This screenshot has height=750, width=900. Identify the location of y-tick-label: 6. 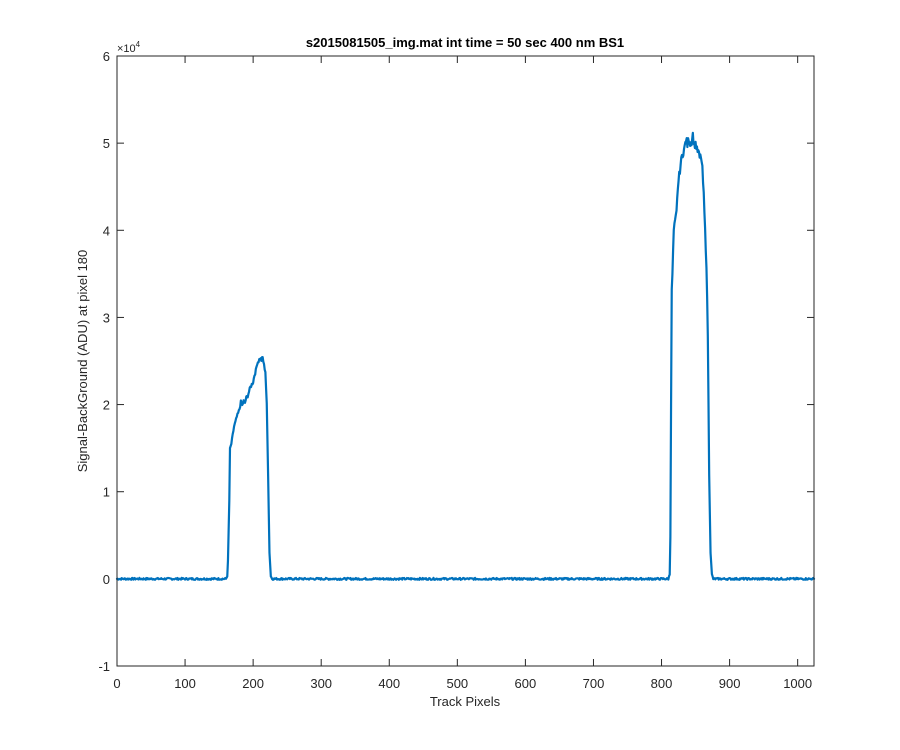
(106, 56).